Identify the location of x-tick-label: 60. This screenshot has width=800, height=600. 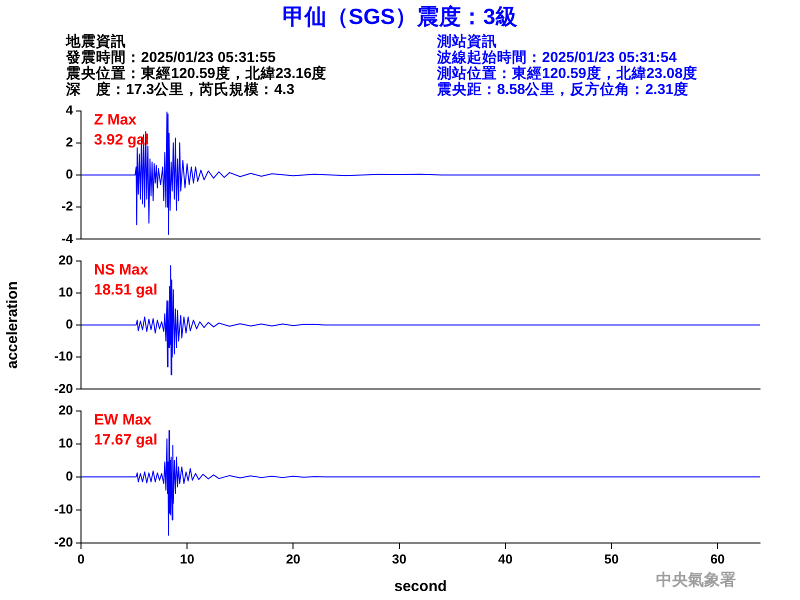
(717, 558).